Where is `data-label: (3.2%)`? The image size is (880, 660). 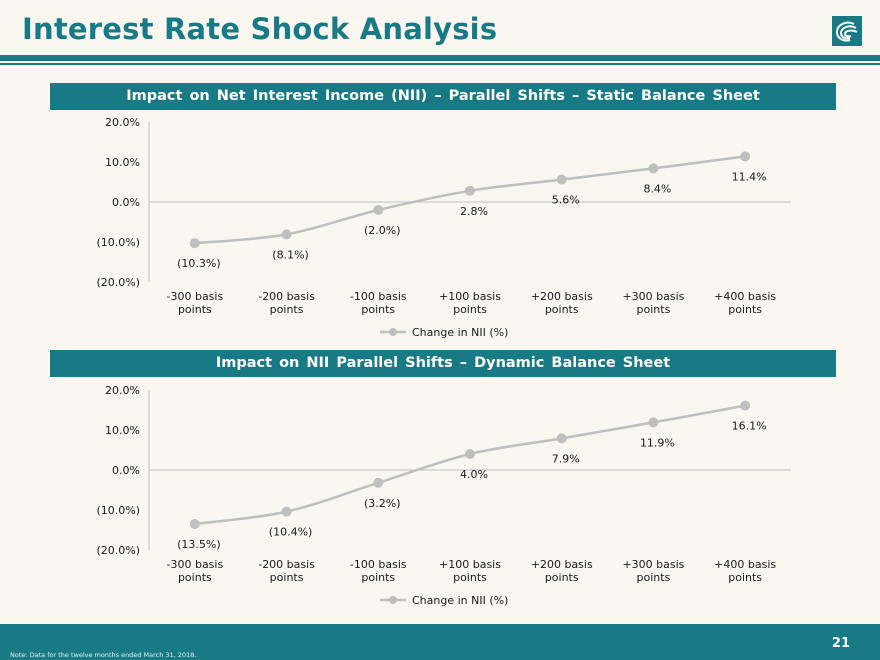 data-label: (3.2%) is located at coordinates (382, 503).